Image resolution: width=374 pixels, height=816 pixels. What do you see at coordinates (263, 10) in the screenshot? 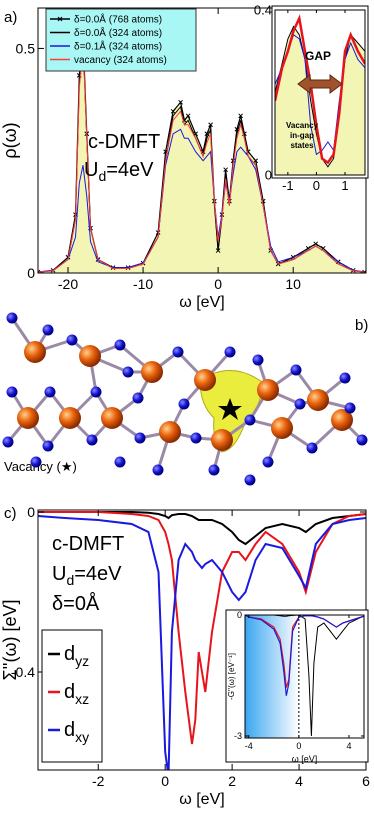
I see `y-tick-label: 0.4` at bounding box center [263, 10].